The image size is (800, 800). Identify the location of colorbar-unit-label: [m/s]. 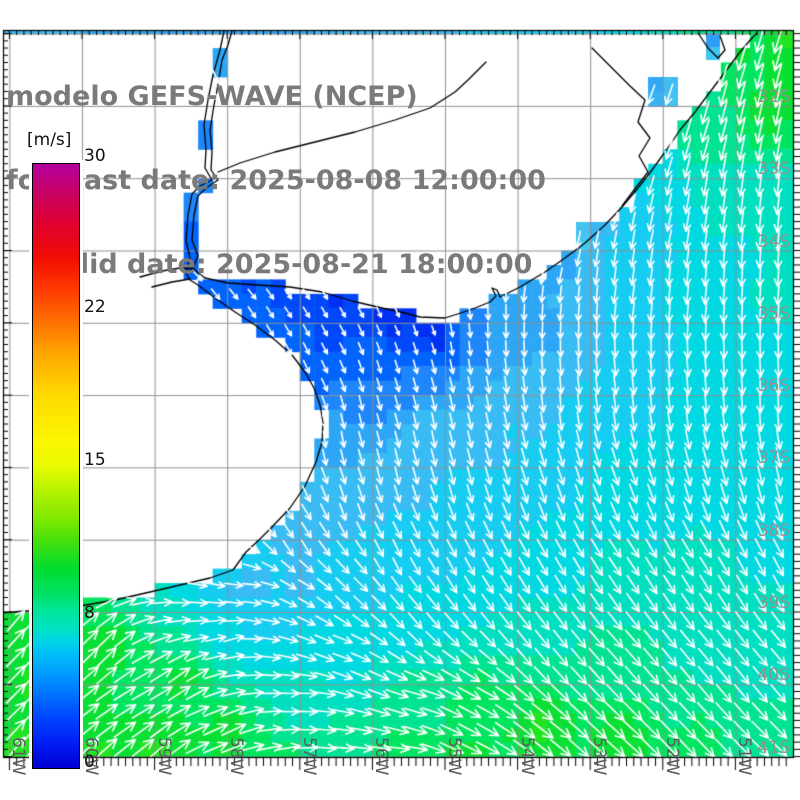
(49, 140).